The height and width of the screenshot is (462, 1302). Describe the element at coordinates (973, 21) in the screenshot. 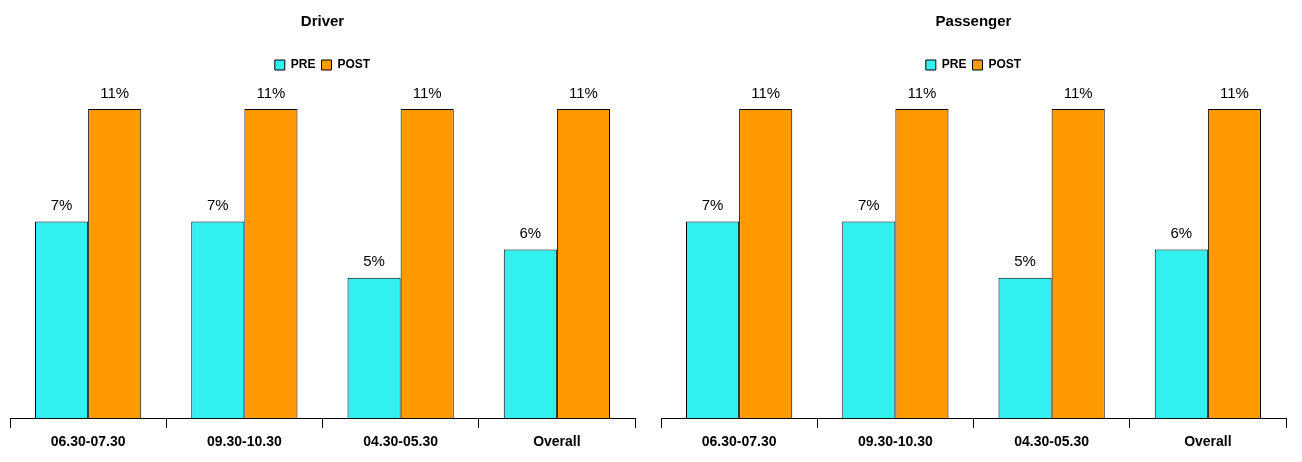

I see `chart-title: Passenger` at that location.